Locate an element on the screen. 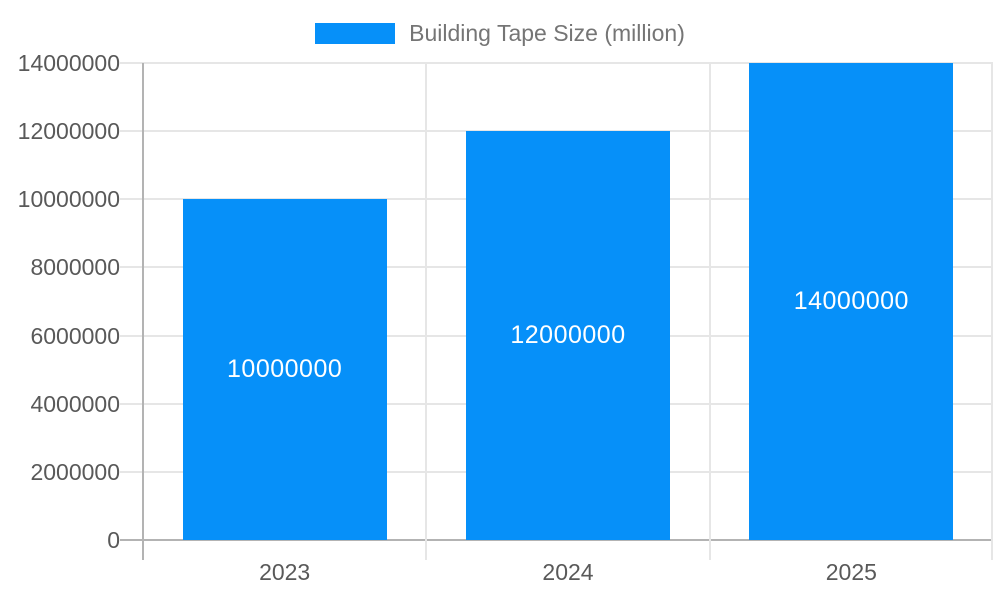 The height and width of the screenshot is (600, 1000). bar-2024: 12000000 is located at coordinates (568, 335).